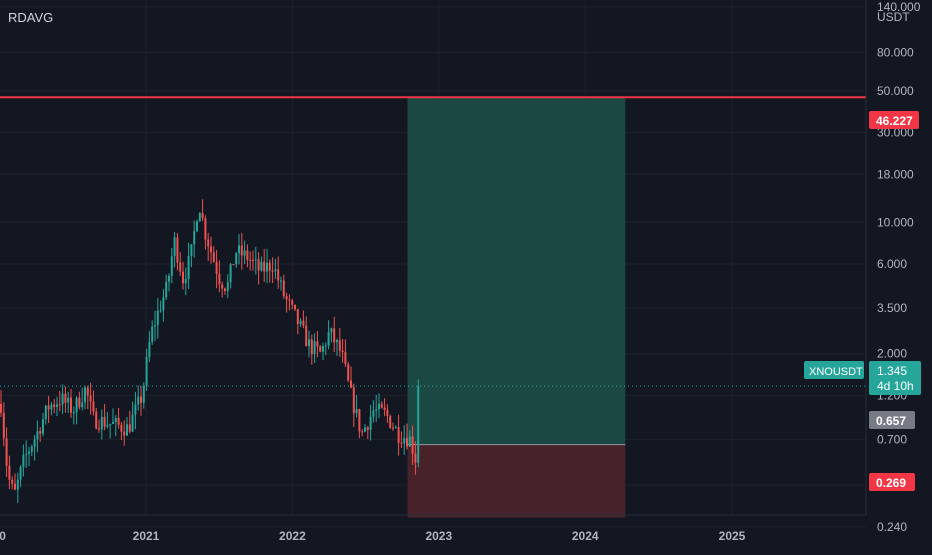 This screenshot has width=932, height=555. Describe the element at coordinates (292, 536) in the screenshot. I see `x-tick-label: 2022` at that location.